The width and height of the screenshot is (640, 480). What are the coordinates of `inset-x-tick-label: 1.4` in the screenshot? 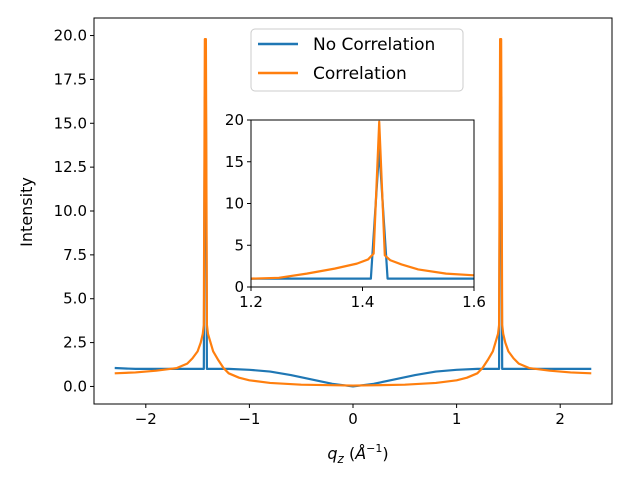 It's located at (363, 302).